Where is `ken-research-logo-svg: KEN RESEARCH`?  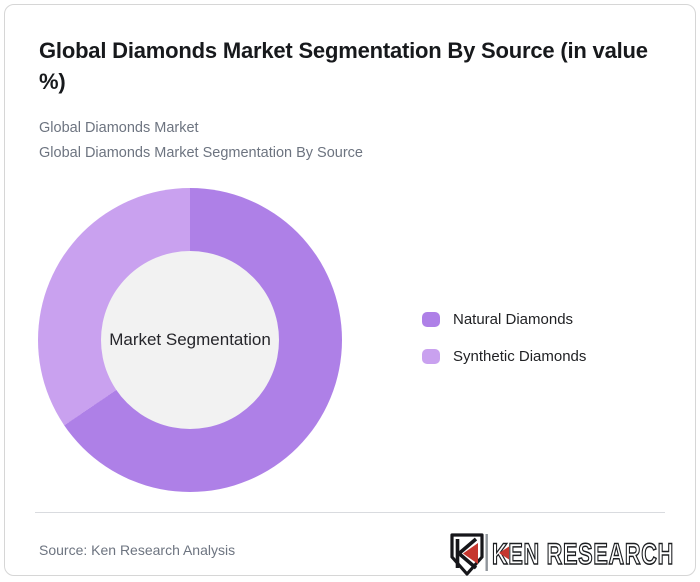
ken-research-logo-svg: KEN RESEARCH is located at coordinates (562, 554).